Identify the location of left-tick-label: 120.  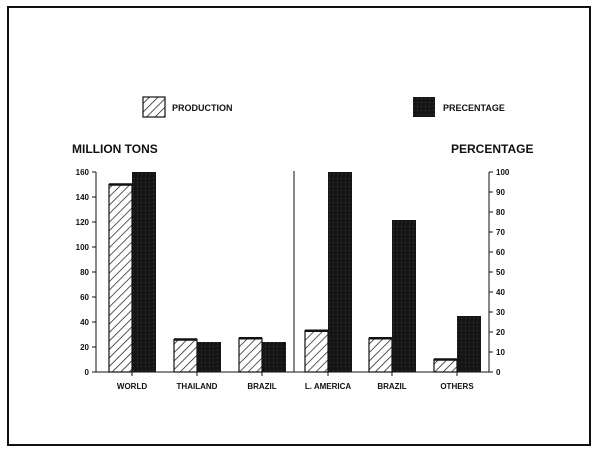
(83, 222).